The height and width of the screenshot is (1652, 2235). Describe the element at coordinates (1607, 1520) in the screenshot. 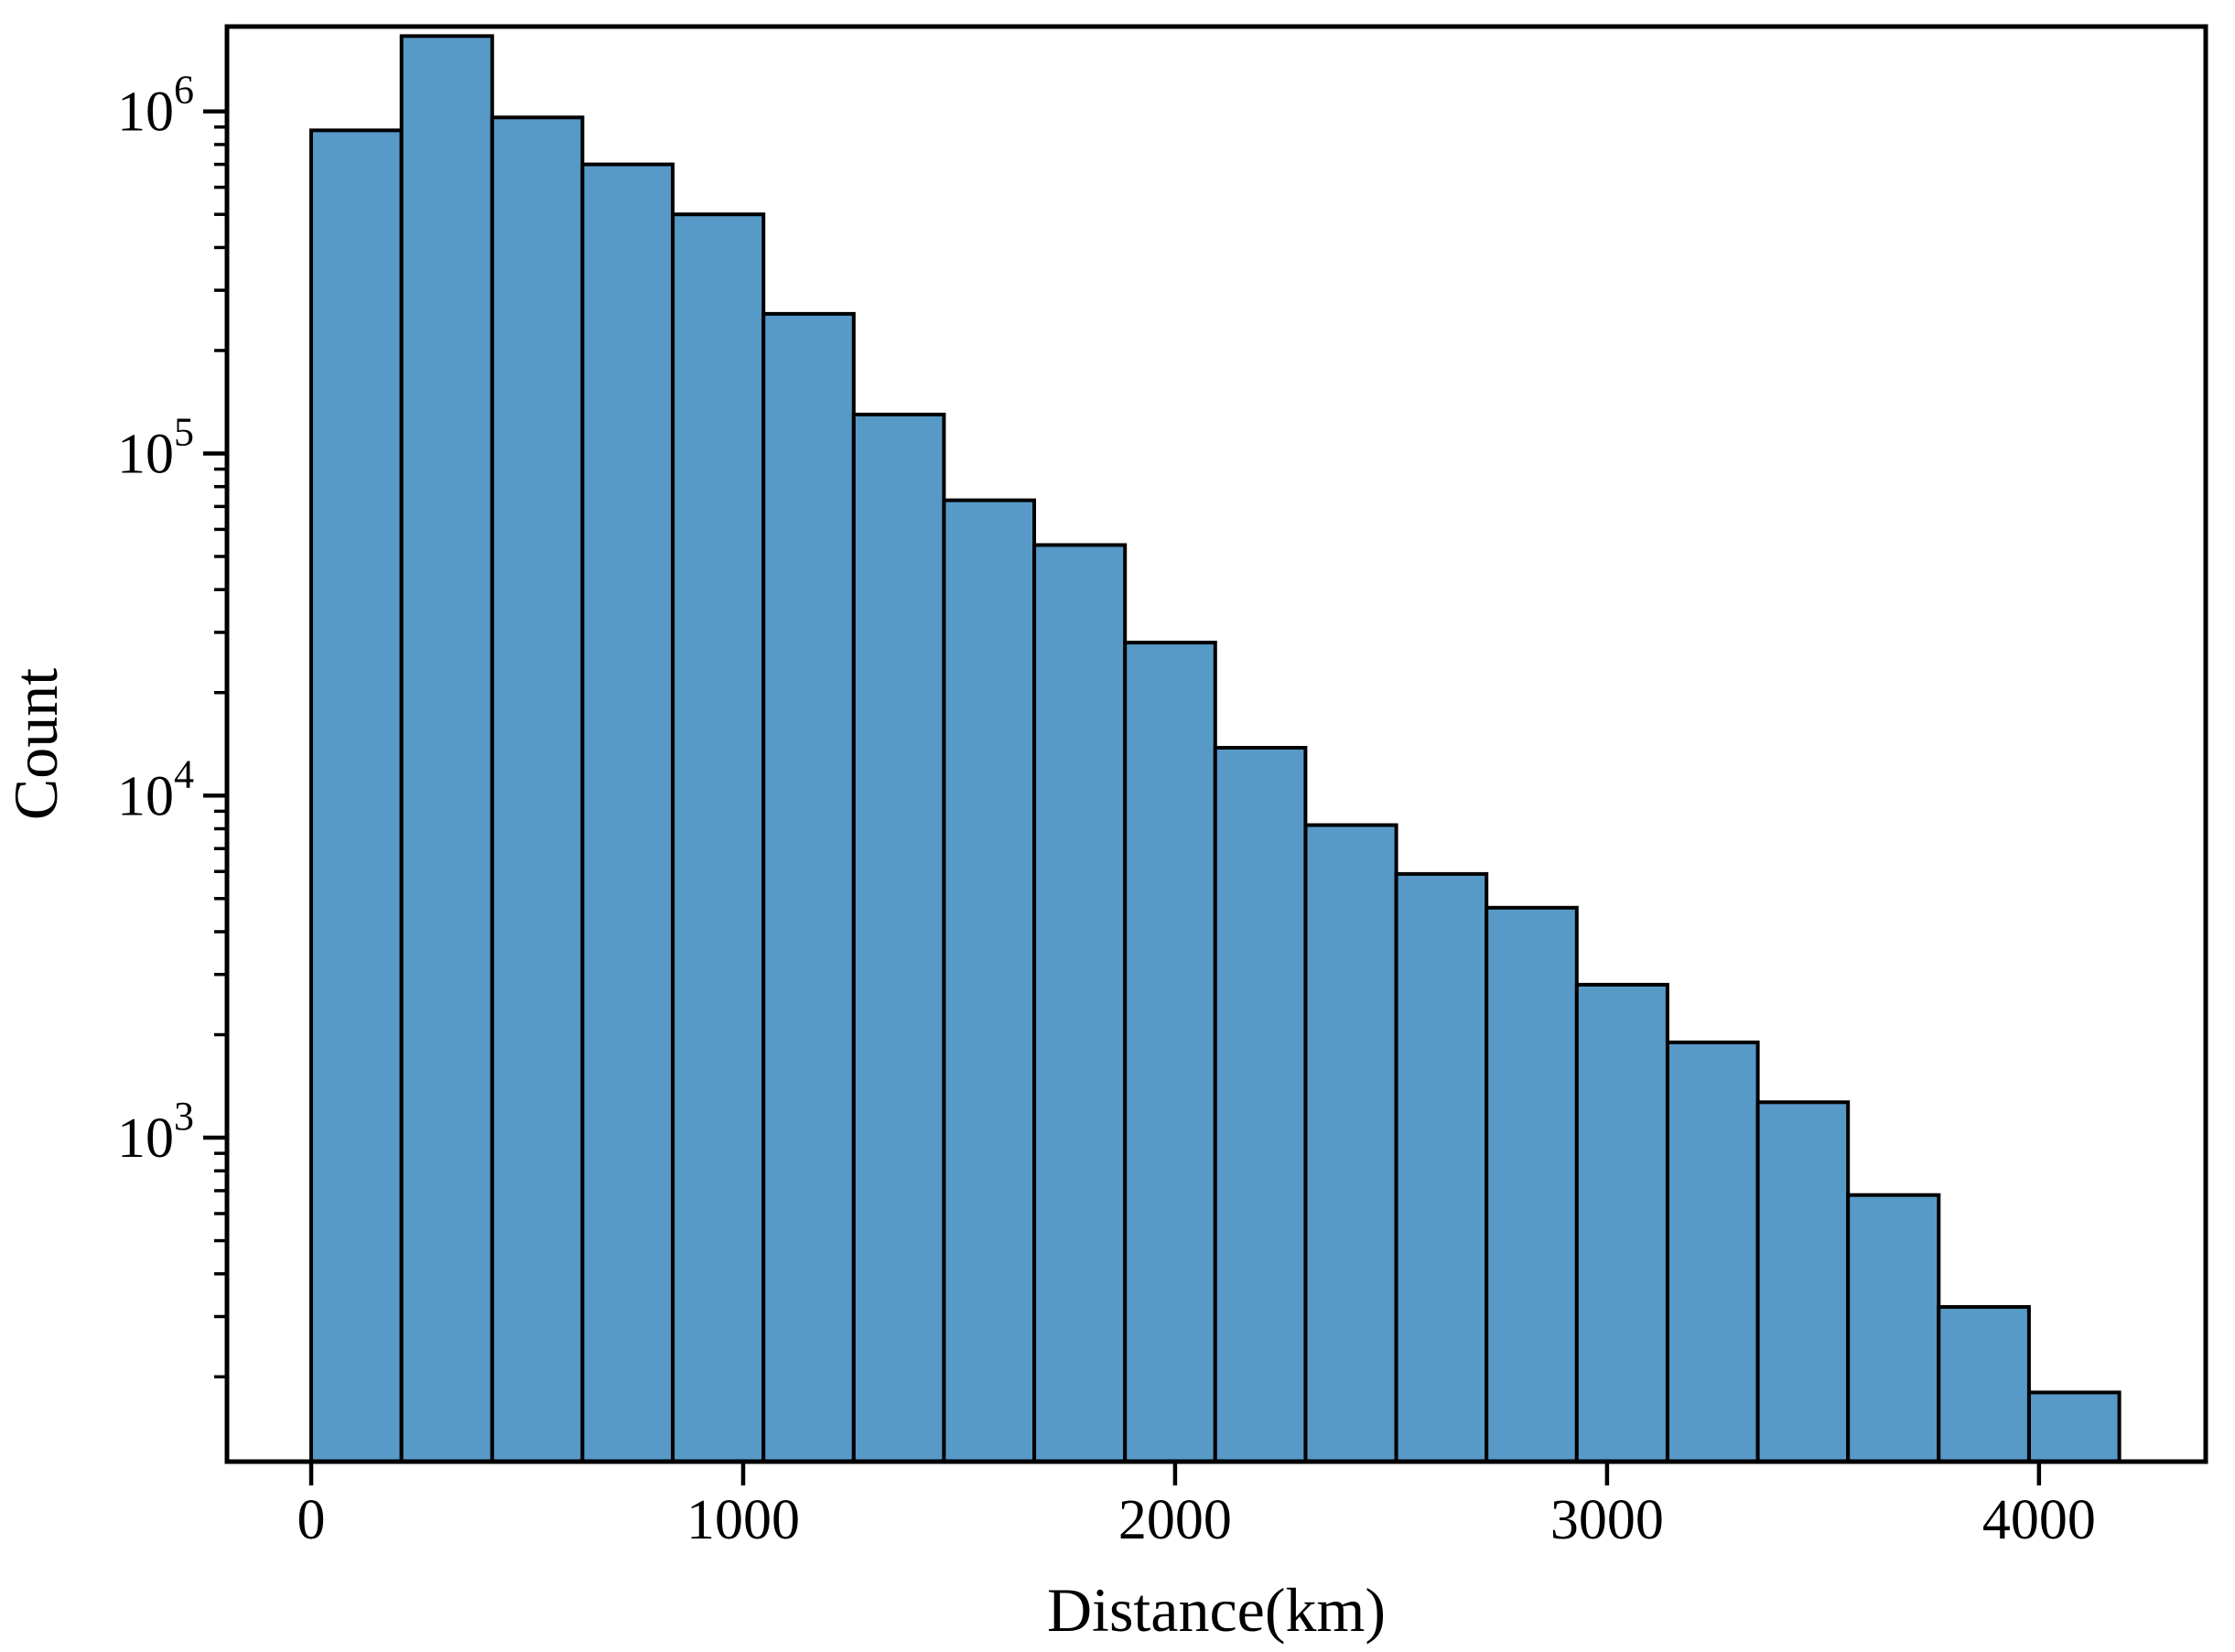

I see `x-tick-label: 3000` at that location.